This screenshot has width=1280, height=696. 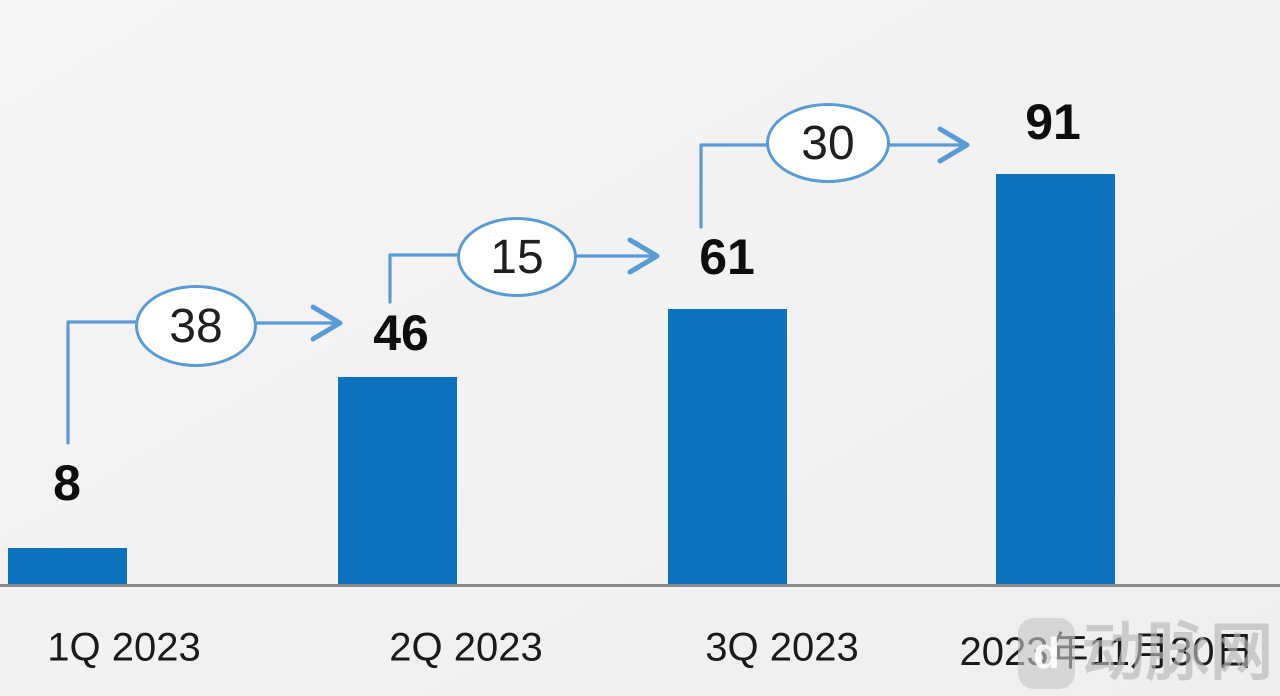 I want to click on bar-3q-2023, so click(x=727, y=446).